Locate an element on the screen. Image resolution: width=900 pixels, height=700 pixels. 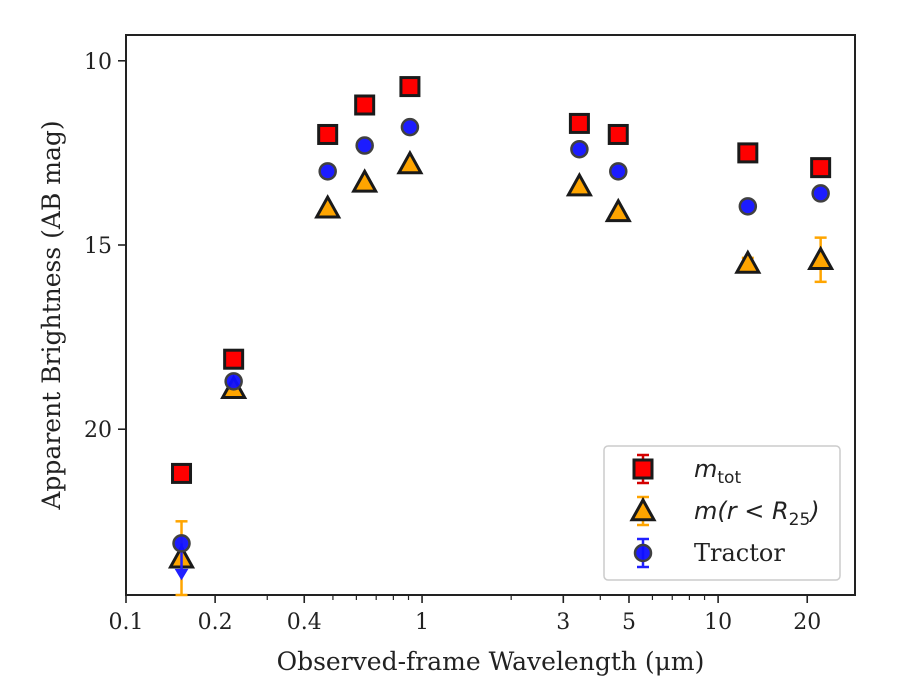
y-tick-label: 10 is located at coordinates (98, 62).